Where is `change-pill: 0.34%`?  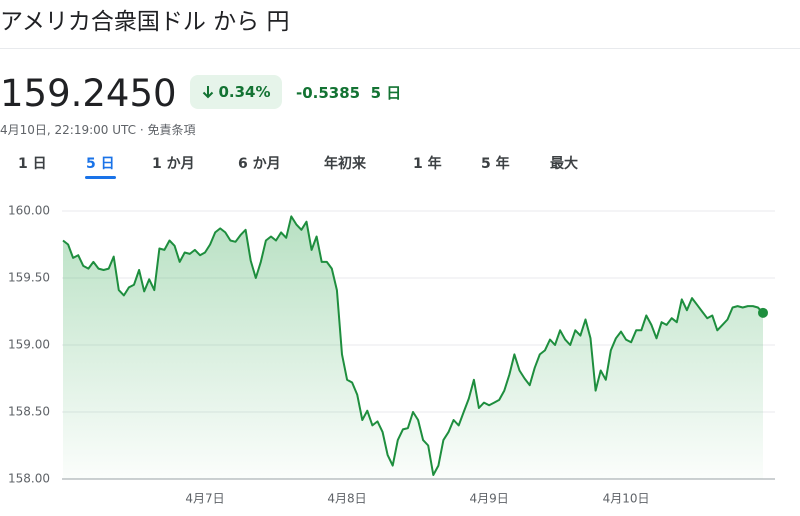
change-pill: 0.34% is located at coordinates (236, 92).